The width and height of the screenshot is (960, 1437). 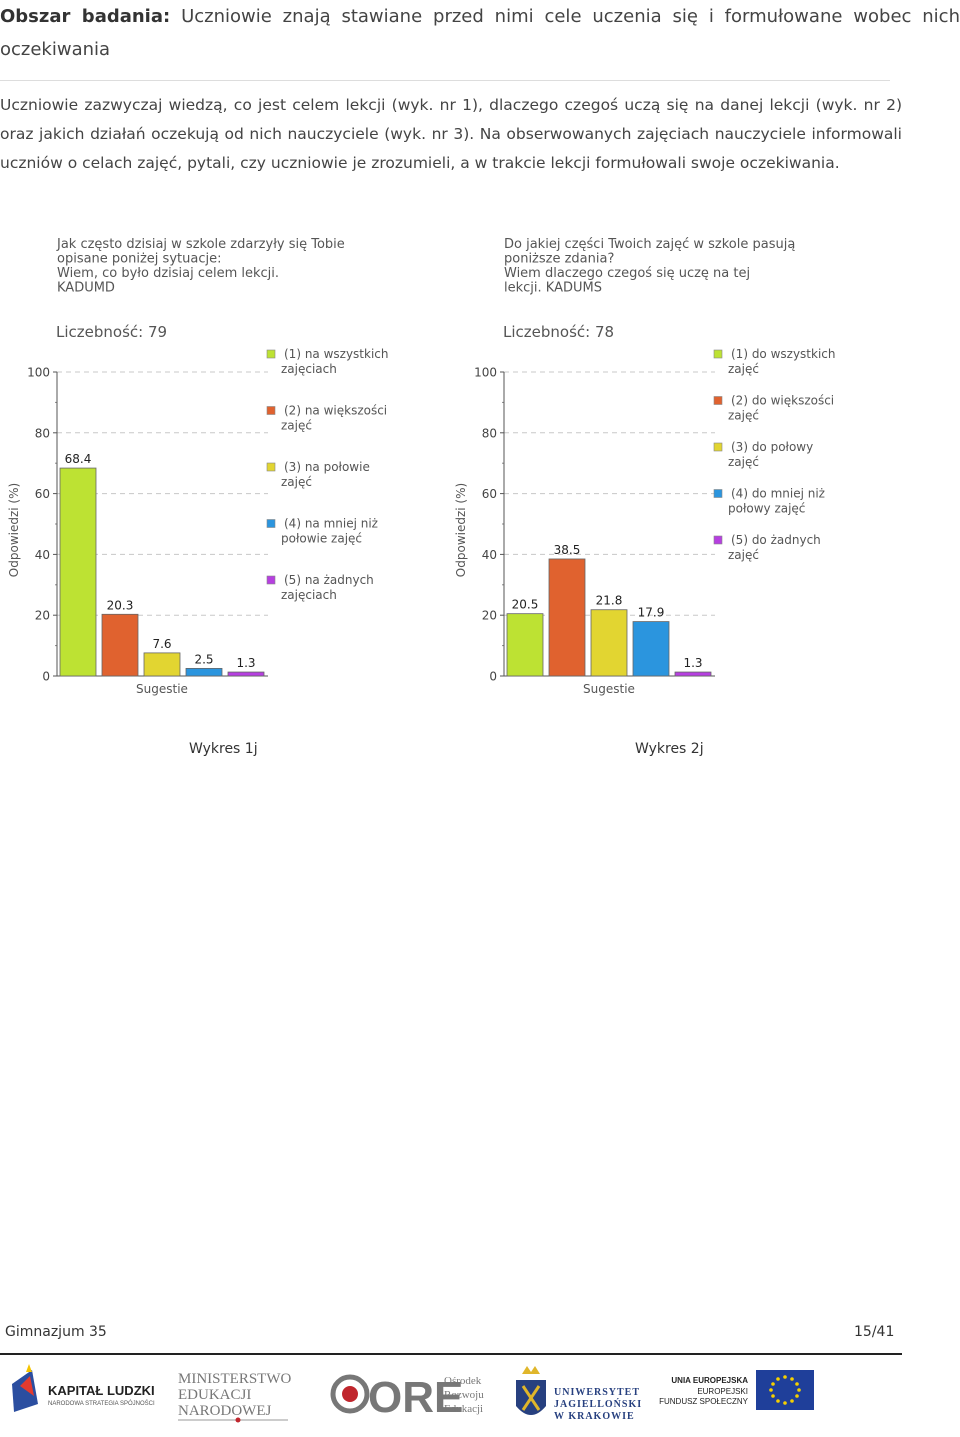 What do you see at coordinates (485, 373) in the screenshot?
I see `chart-2-y-tick-label: 100` at bounding box center [485, 373].